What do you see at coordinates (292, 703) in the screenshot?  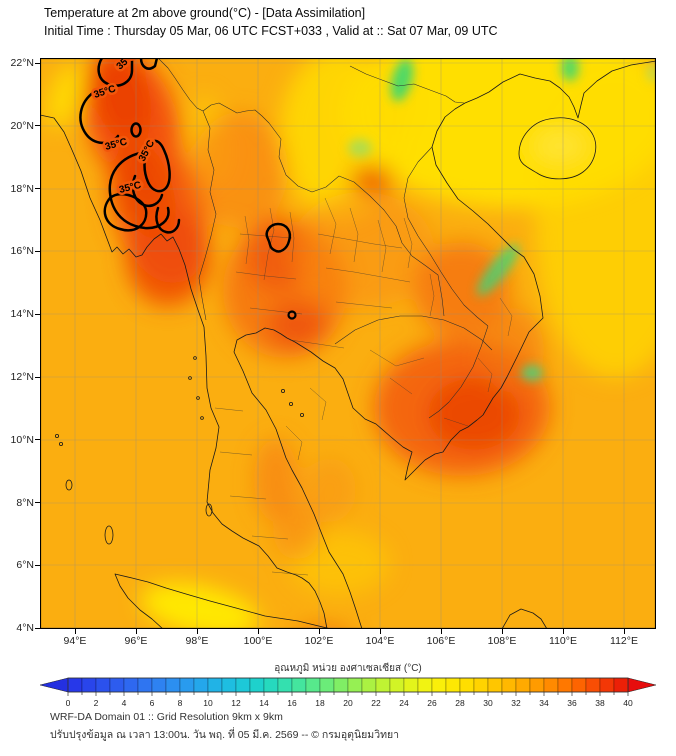 I see `colorbar-tick-label: 16` at bounding box center [292, 703].